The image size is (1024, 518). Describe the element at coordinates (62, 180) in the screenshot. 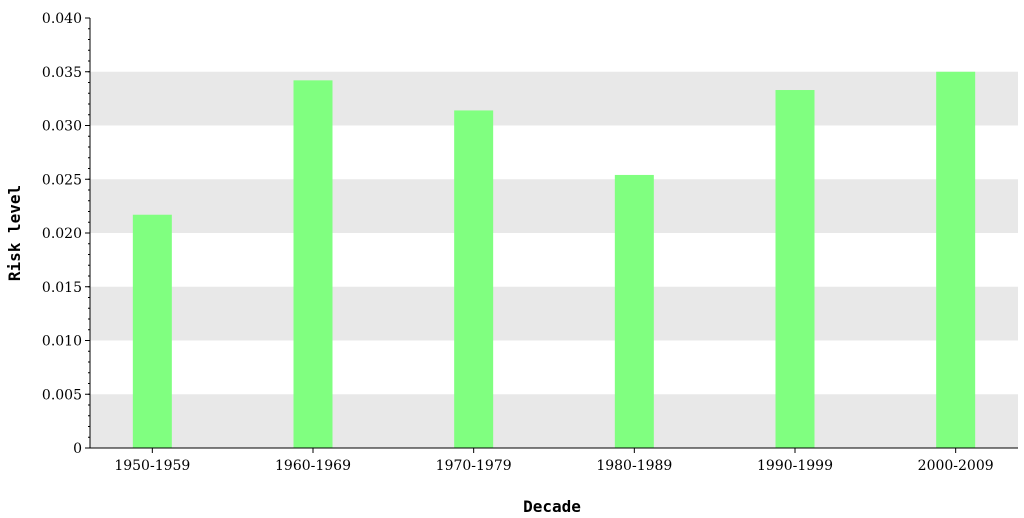

I see `y-tick-label: 0.025` at that location.